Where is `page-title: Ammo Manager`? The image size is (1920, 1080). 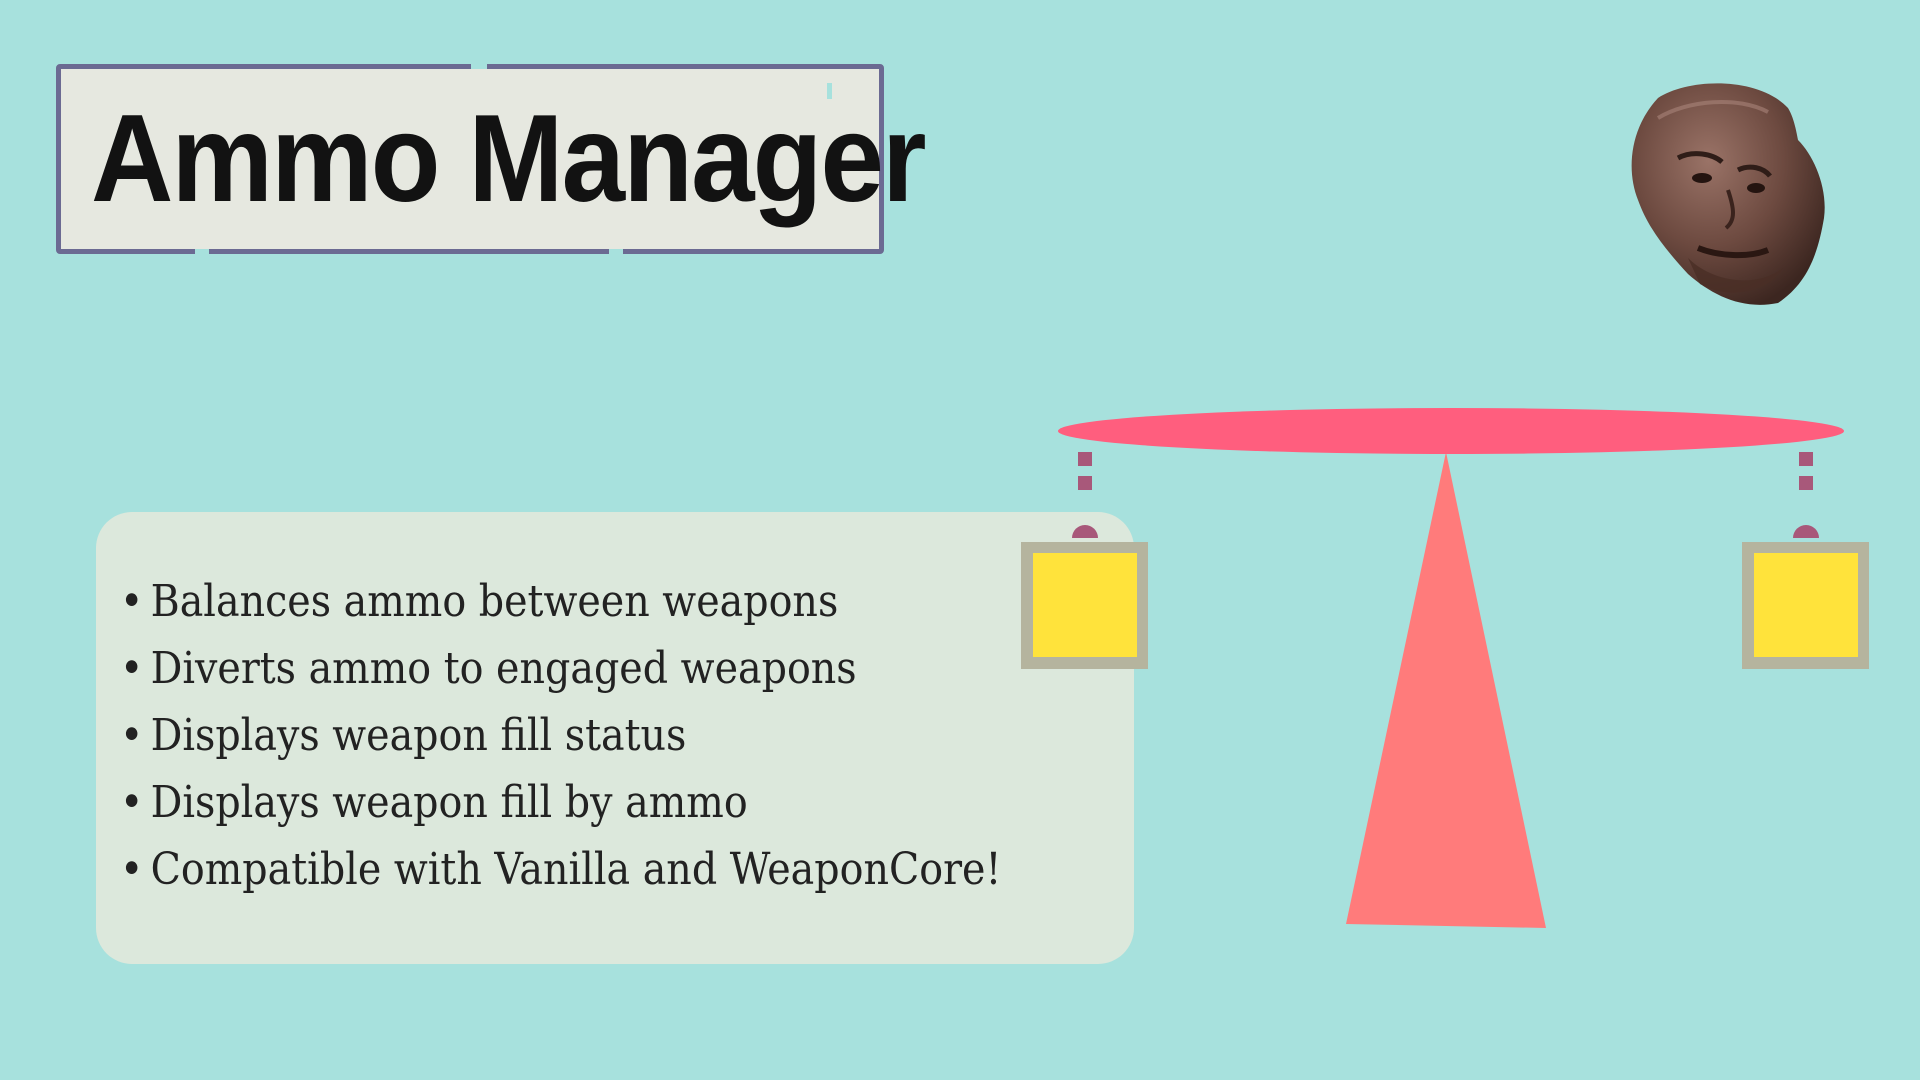 page-title: Ammo Manager is located at coordinates (509, 159).